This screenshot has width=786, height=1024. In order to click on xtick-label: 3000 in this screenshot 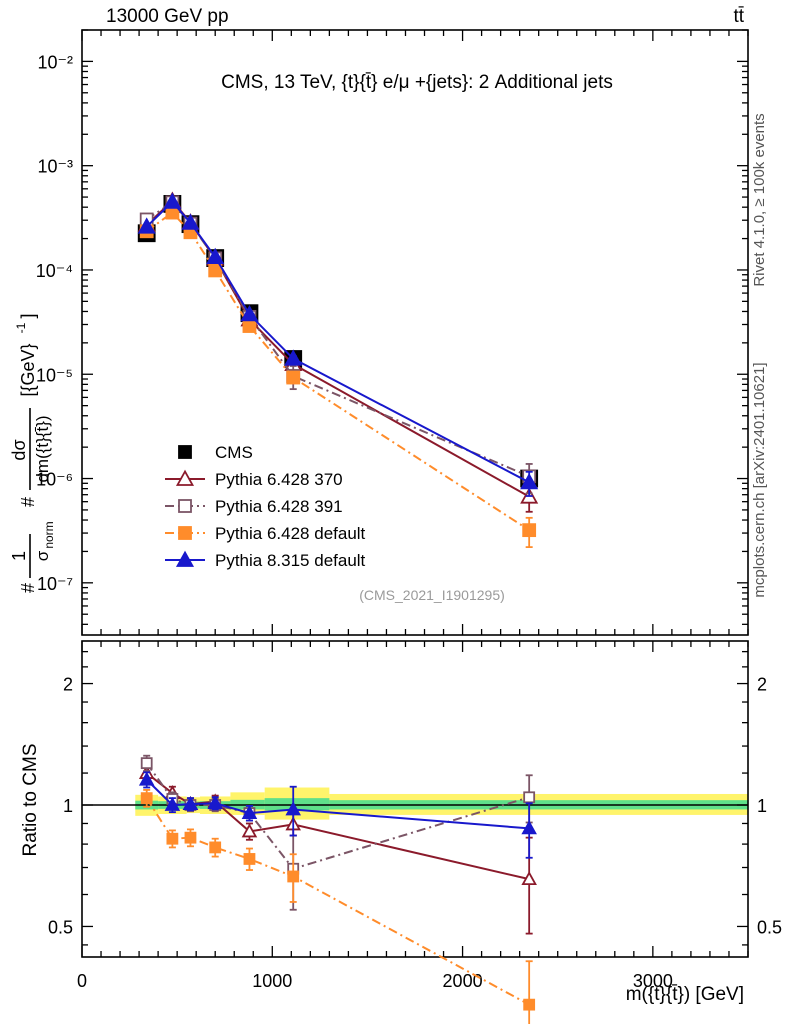, I will do `click(653, 981)`.